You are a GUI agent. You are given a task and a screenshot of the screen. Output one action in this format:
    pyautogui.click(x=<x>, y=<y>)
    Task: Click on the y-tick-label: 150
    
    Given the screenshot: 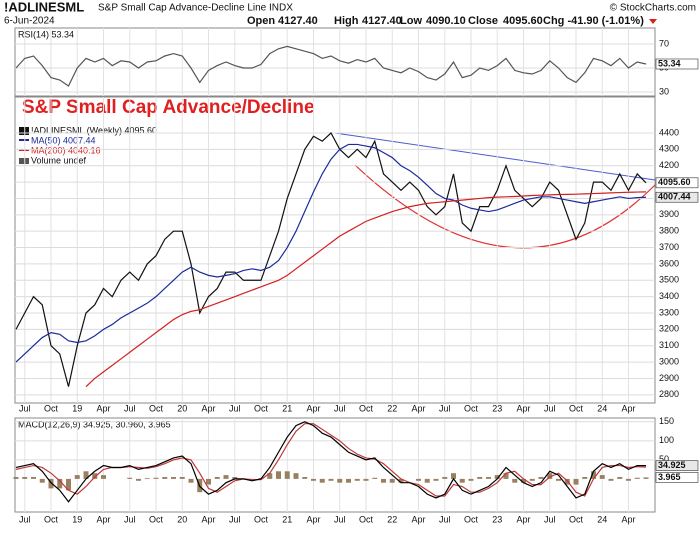 What is the action you would take?
    pyautogui.click(x=666, y=421)
    